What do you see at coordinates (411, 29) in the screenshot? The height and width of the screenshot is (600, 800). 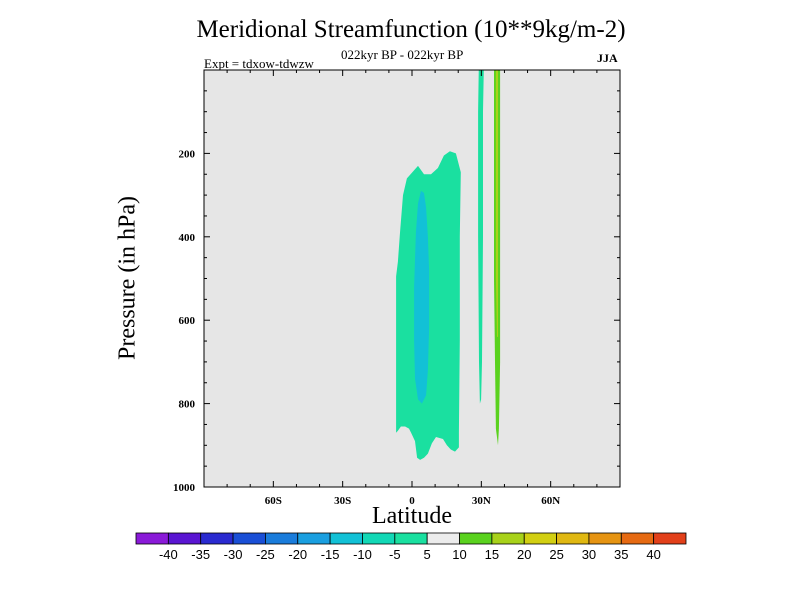 I see `chart-title: Meridional Streamfunction (10**9kg/m-2)` at bounding box center [411, 29].